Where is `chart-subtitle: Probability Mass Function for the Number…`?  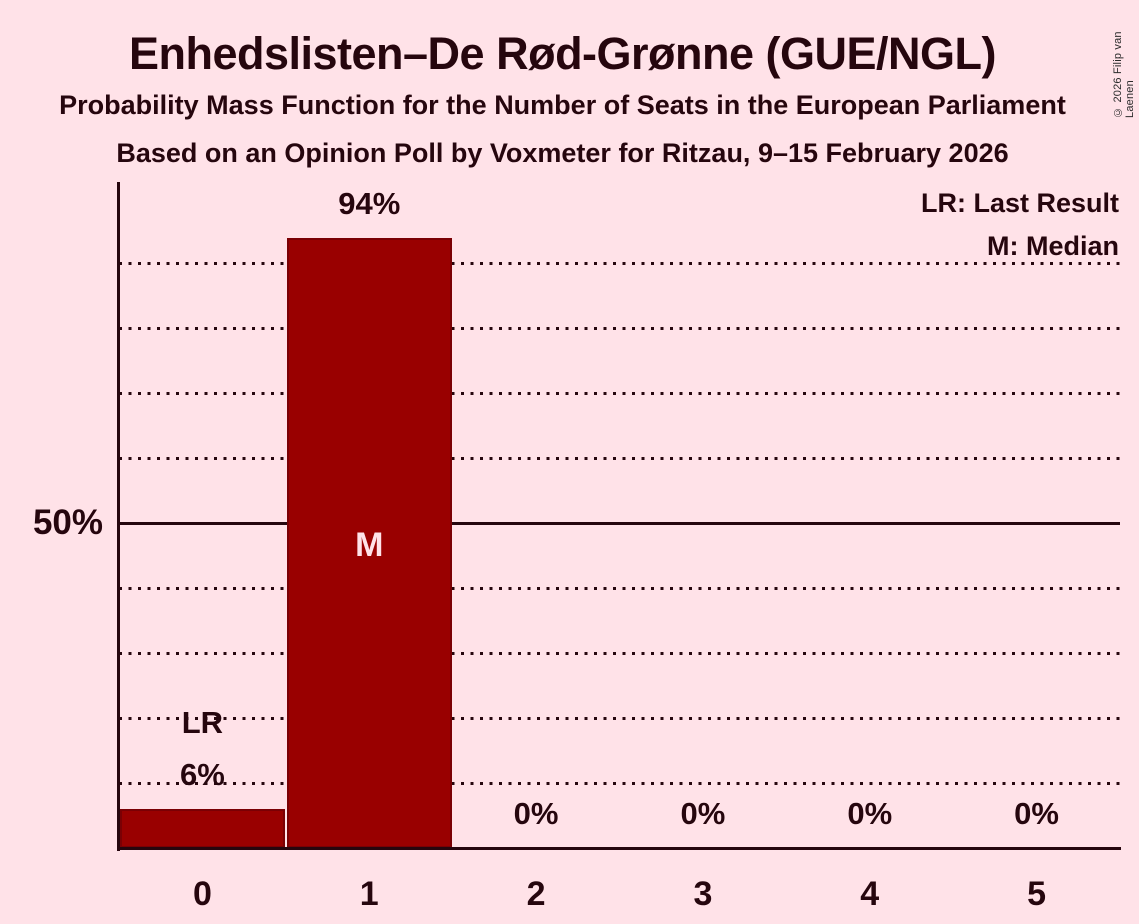
chart-subtitle: Probability Mass Function for the Number… is located at coordinates (562, 105).